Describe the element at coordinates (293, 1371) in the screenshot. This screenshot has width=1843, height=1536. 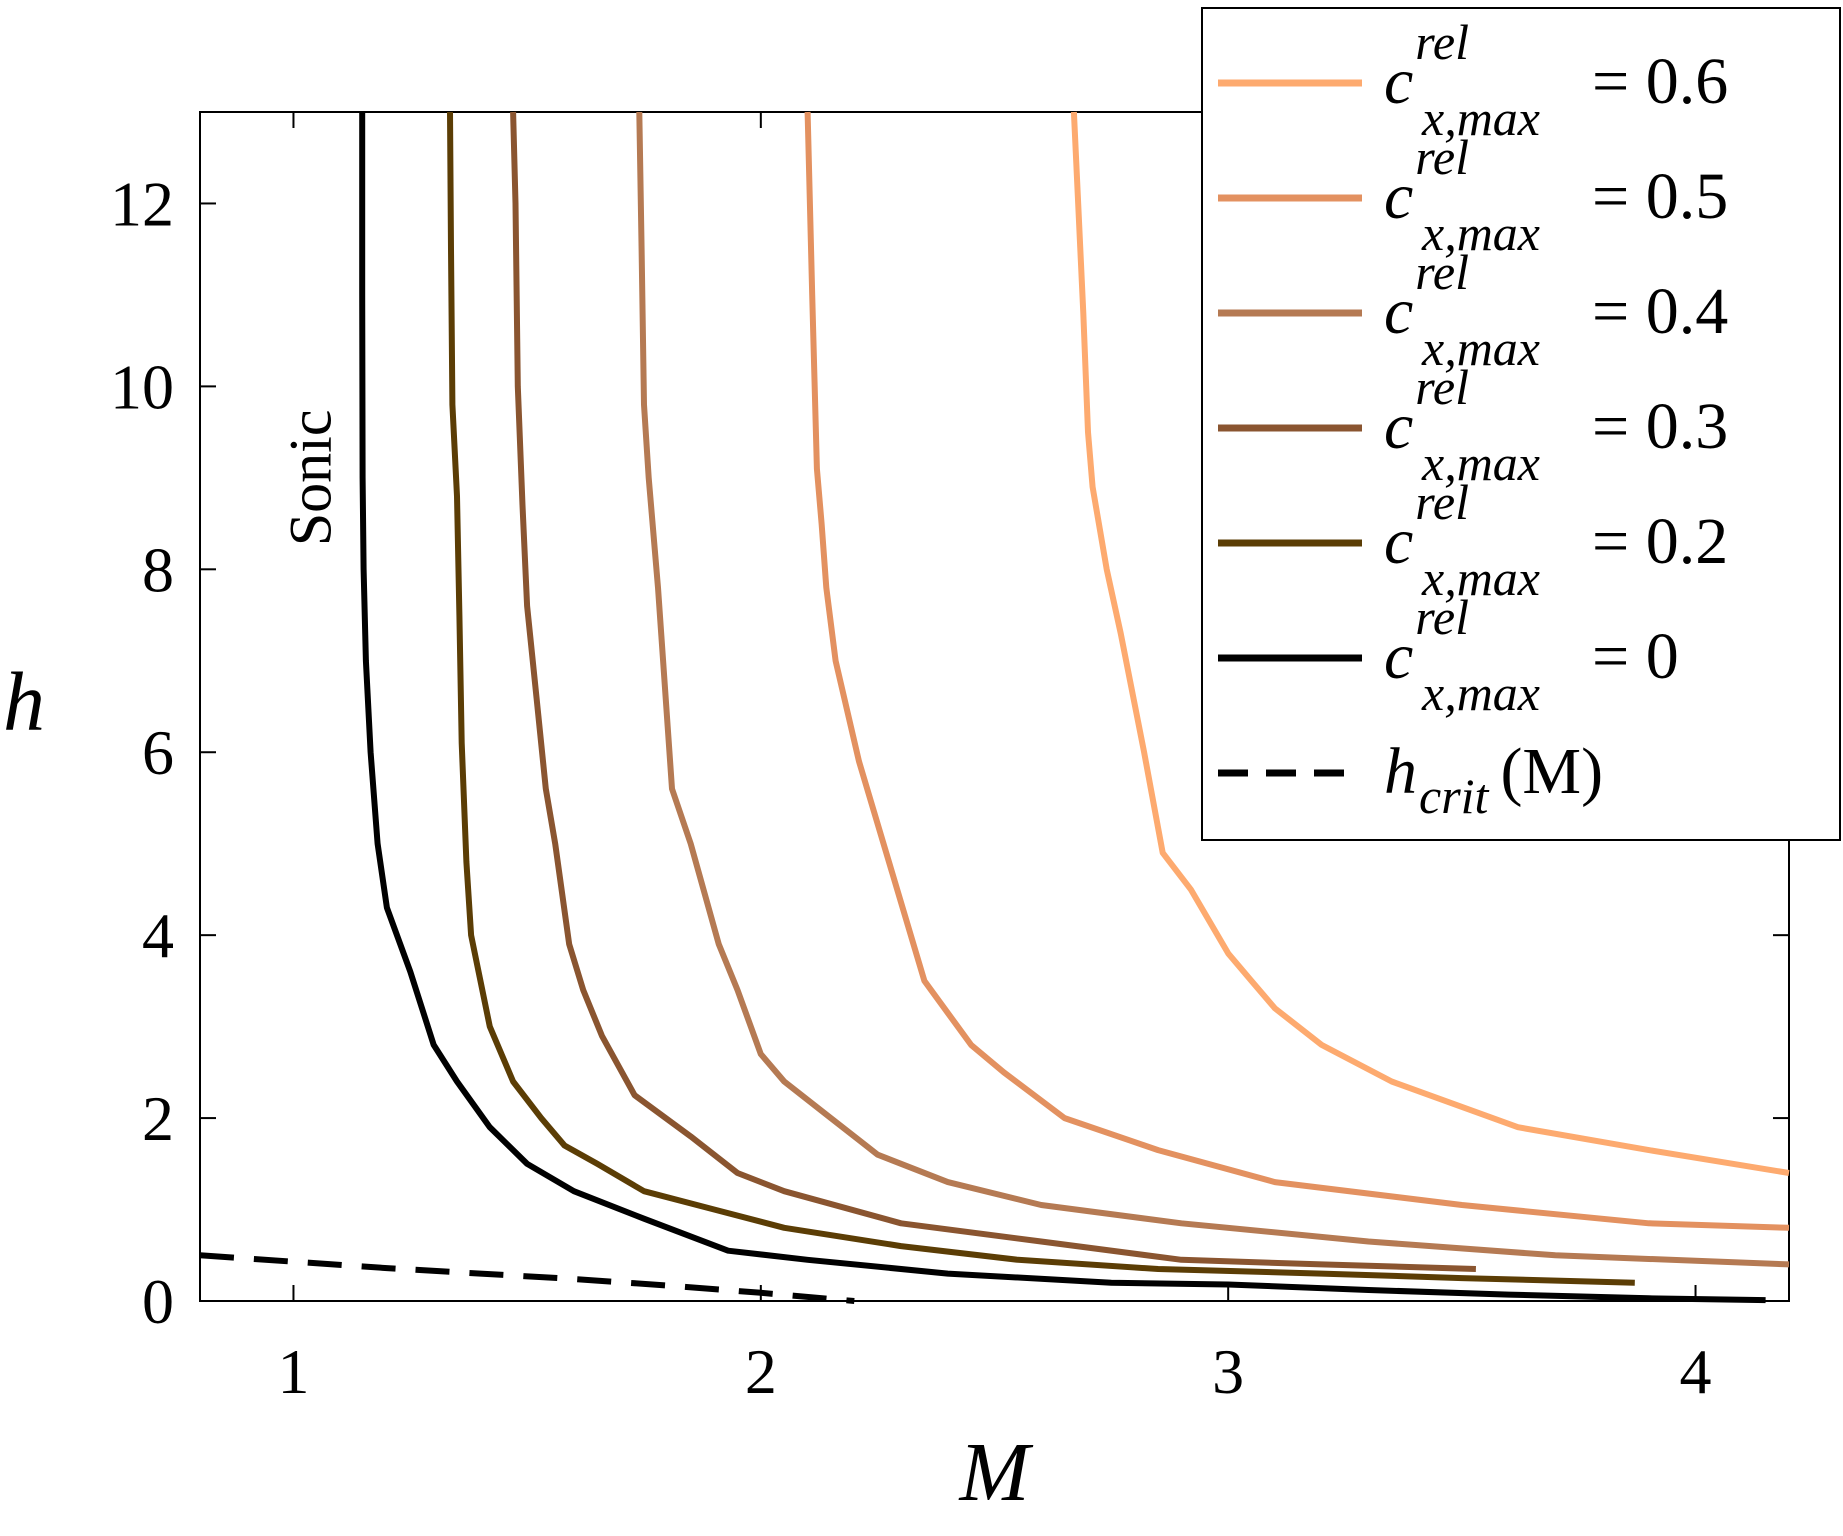
I see `x-tick-label-0: 1` at that location.